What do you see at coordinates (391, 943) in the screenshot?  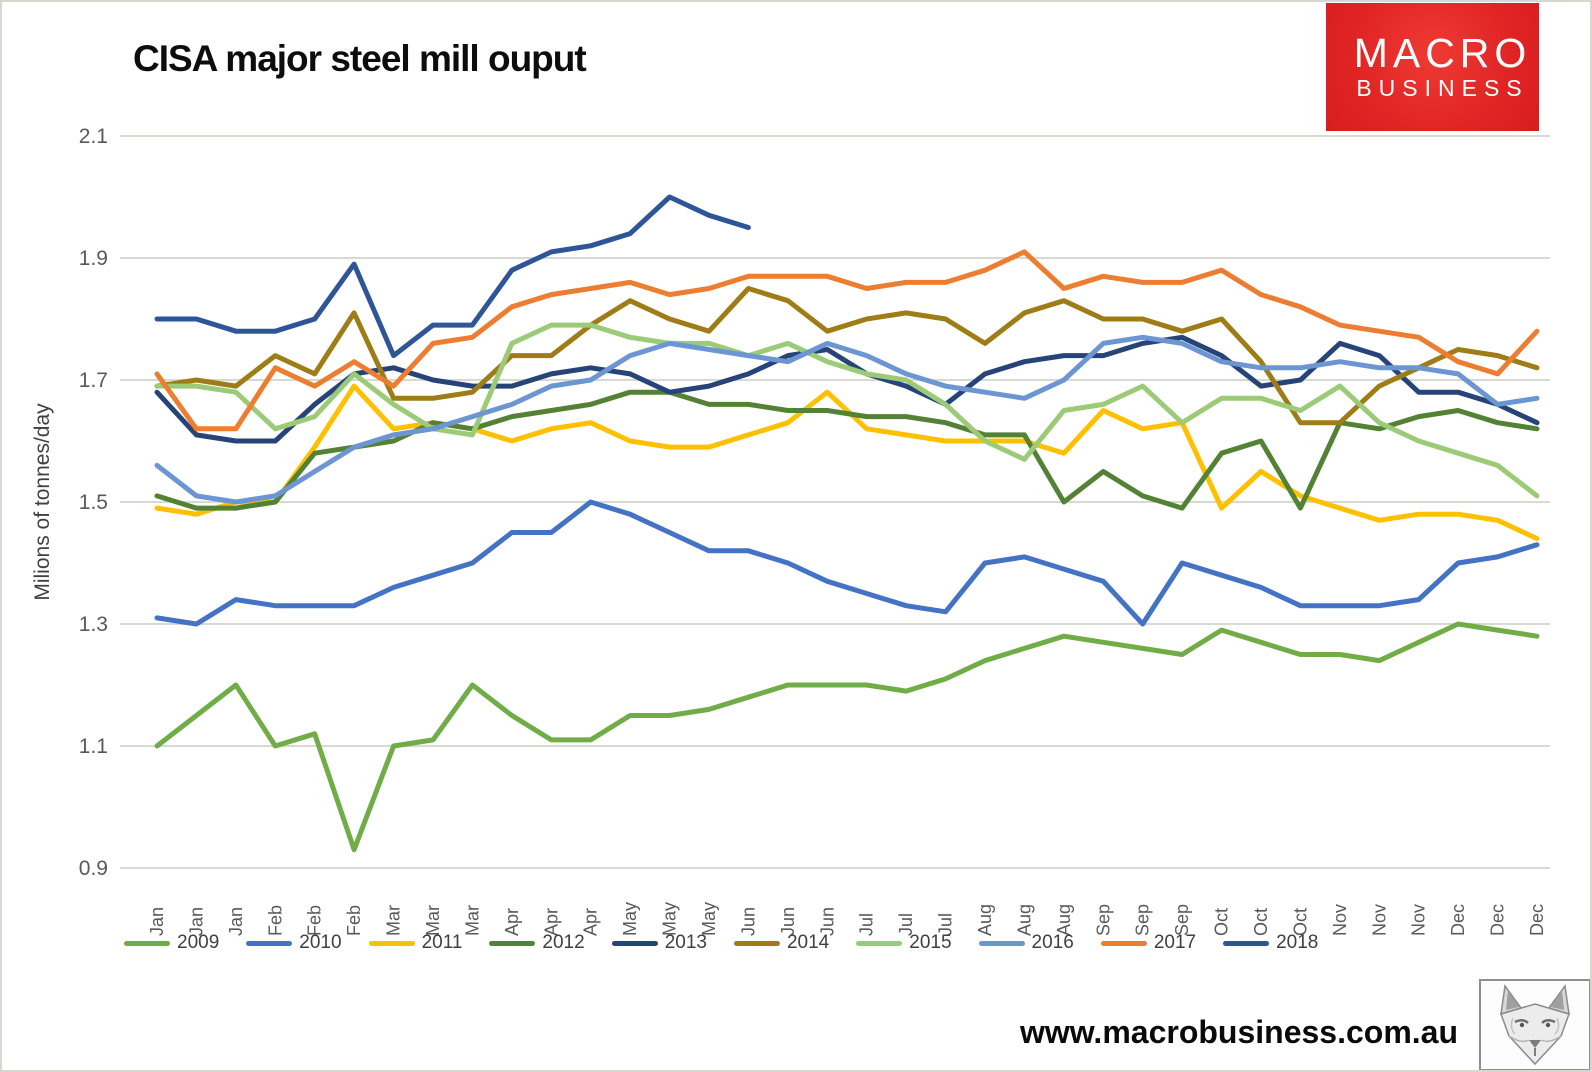 I see `legend-swatch-2011` at bounding box center [391, 943].